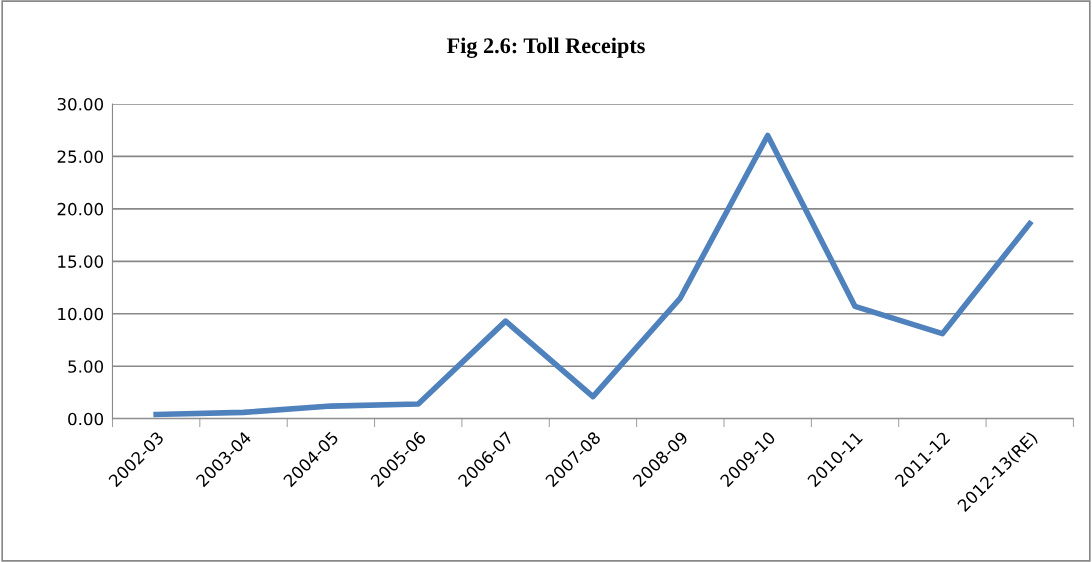 The height and width of the screenshot is (562, 1092). Describe the element at coordinates (80, 104) in the screenshot. I see `y-tick-label: 30.00` at that location.